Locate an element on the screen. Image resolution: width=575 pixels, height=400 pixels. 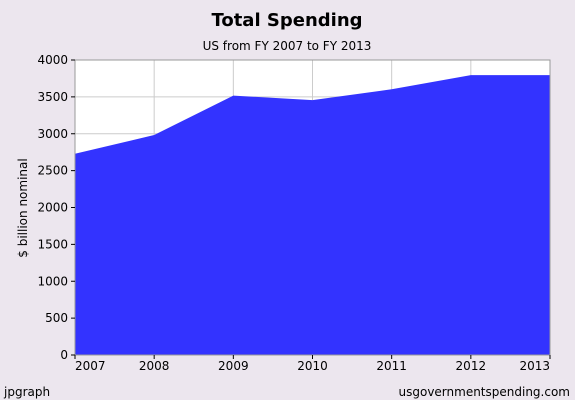
y-tick-label: 1500 is located at coordinates (52, 244).